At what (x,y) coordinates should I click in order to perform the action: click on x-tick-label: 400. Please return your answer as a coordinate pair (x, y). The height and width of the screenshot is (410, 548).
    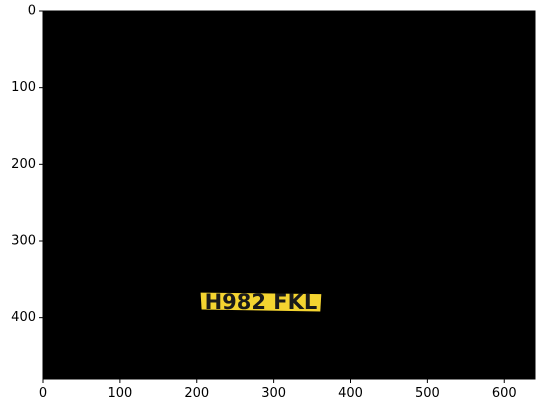
    Looking at the image, I should click on (350, 393).